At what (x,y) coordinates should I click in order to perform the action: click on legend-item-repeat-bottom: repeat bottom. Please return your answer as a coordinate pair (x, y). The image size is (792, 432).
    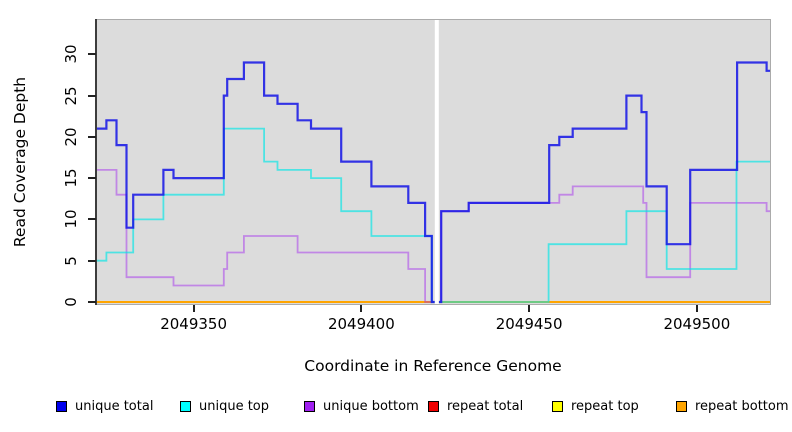
    Looking at the image, I should click on (734, 406).